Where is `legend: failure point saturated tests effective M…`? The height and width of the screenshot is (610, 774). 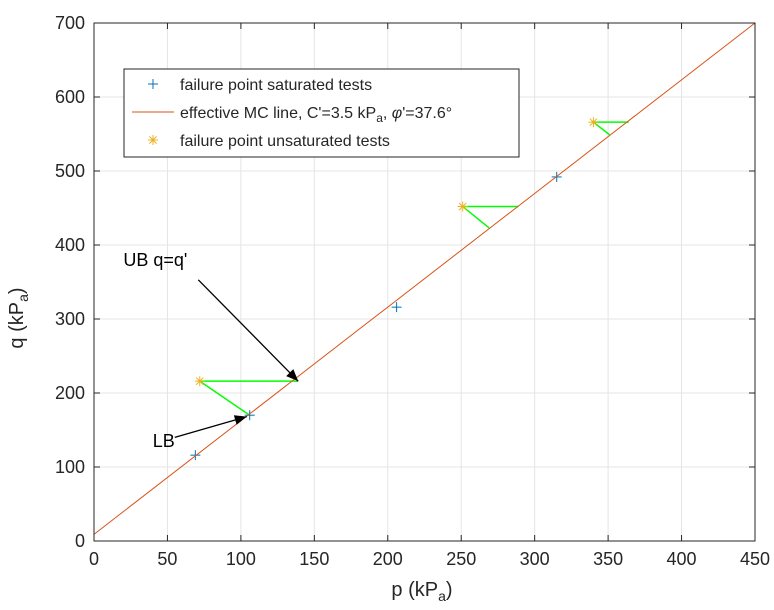 legend: failure point saturated tests effective M… is located at coordinates (321, 113).